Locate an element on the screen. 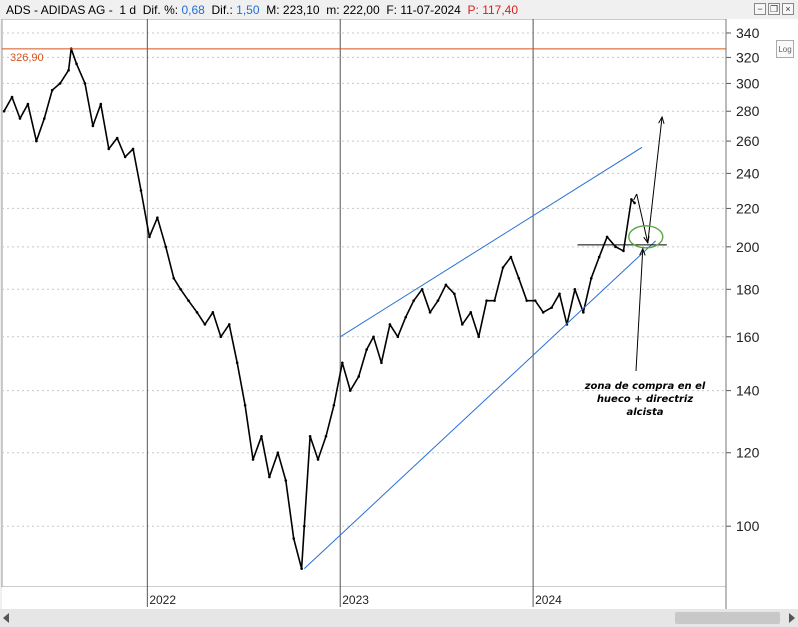 The image size is (798, 627). restore-button: ❐ is located at coordinates (774, 9).